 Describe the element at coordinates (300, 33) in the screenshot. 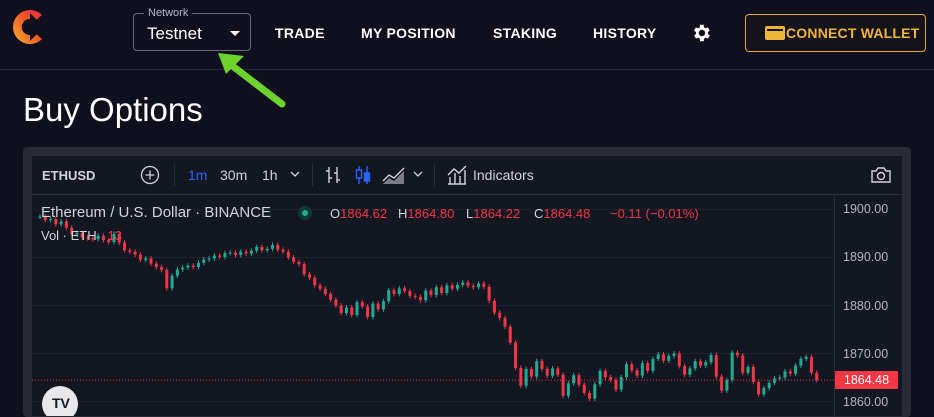

I see `nav-trade: TRADE` at that location.